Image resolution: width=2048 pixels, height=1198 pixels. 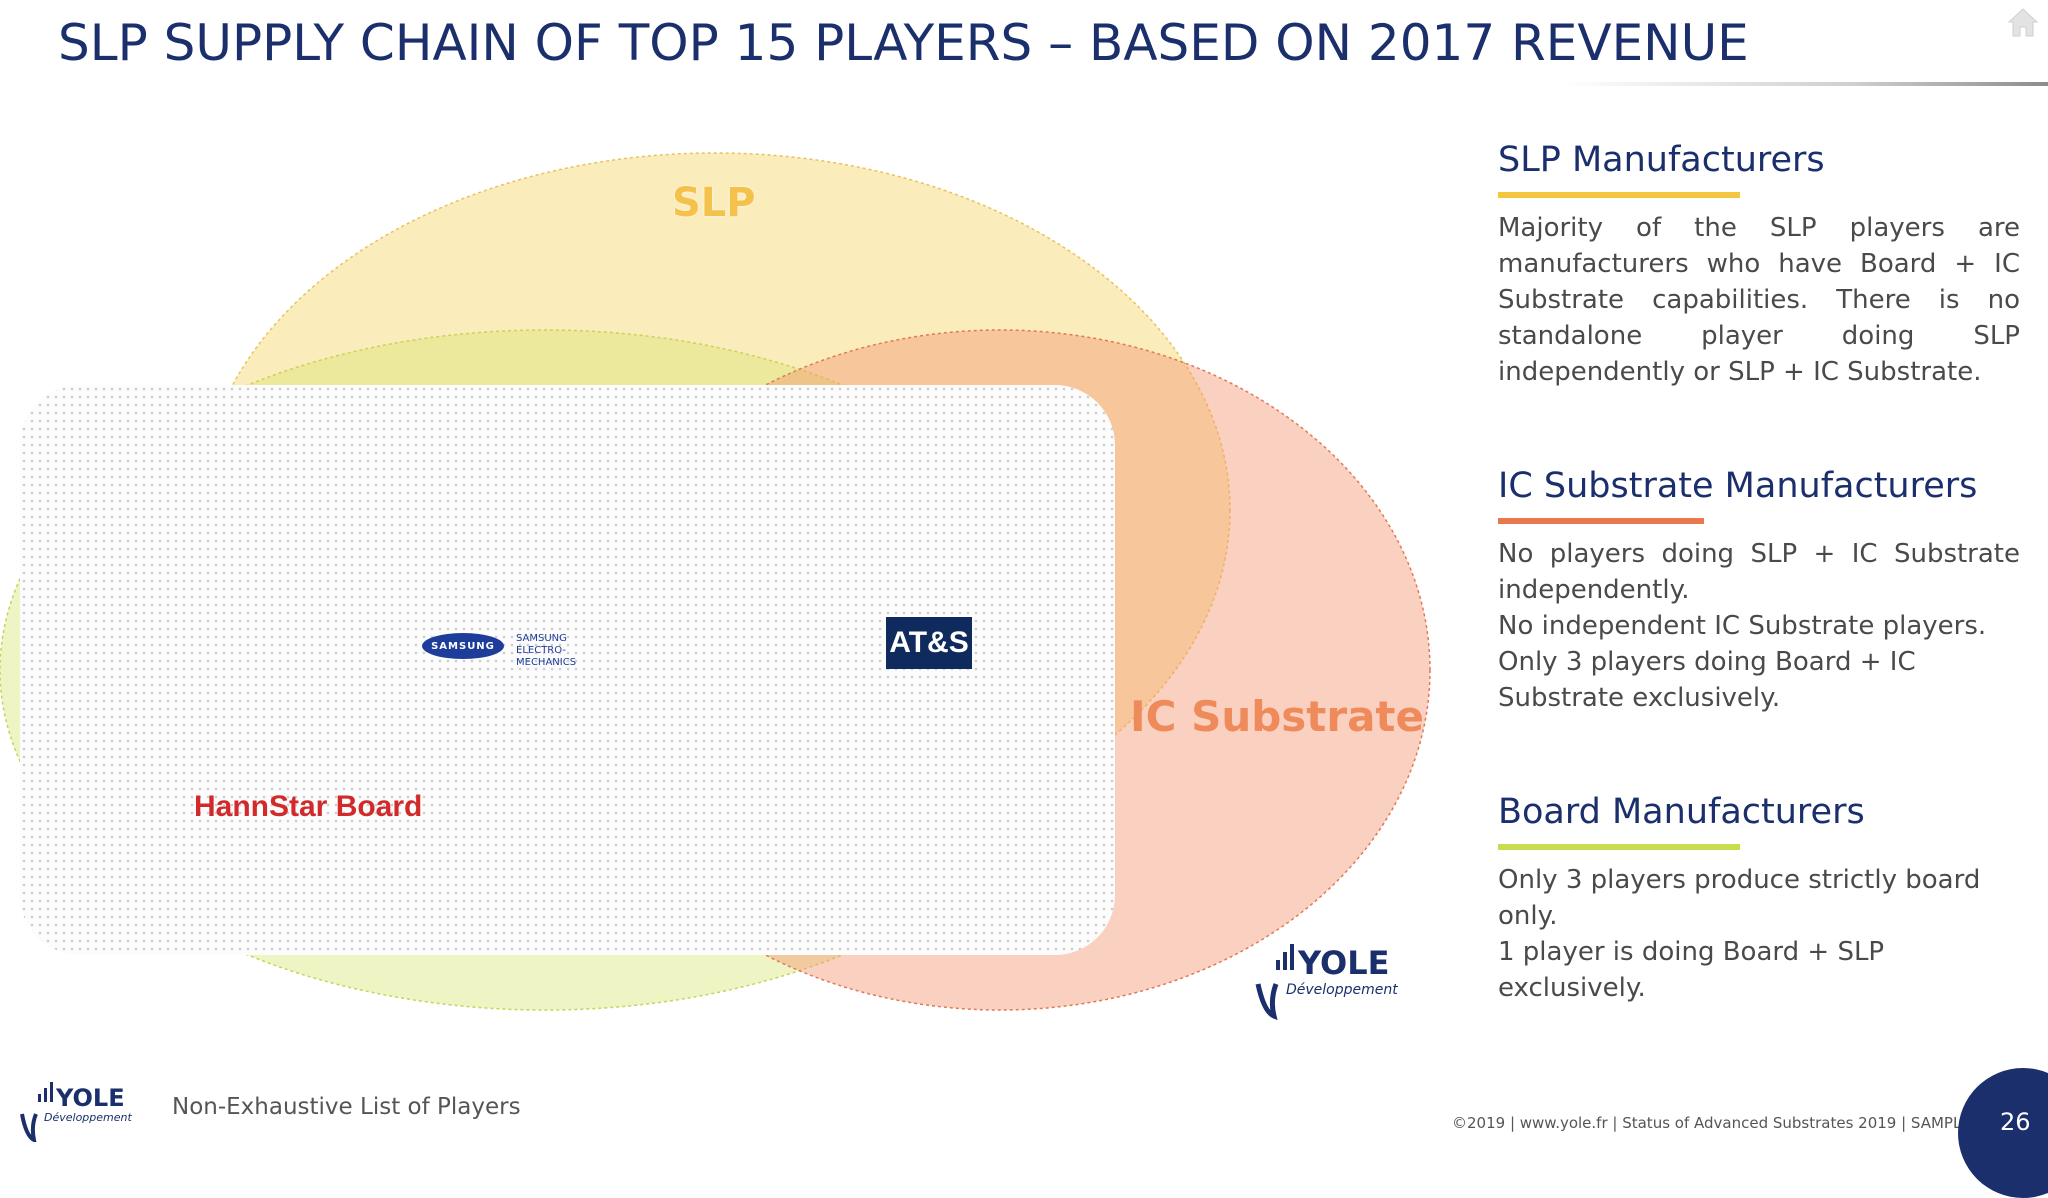 What do you see at coordinates (1742, 626) in the screenshot?
I see `section-line: No independent IC Substrate players.` at bounding box center [1742, 626].